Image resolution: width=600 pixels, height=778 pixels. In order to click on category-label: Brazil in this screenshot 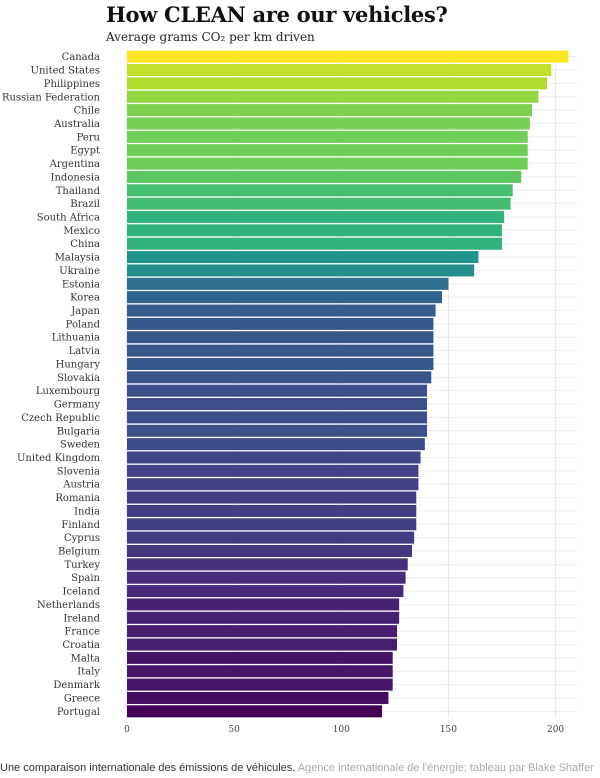, I will do `click(85, 204)`.